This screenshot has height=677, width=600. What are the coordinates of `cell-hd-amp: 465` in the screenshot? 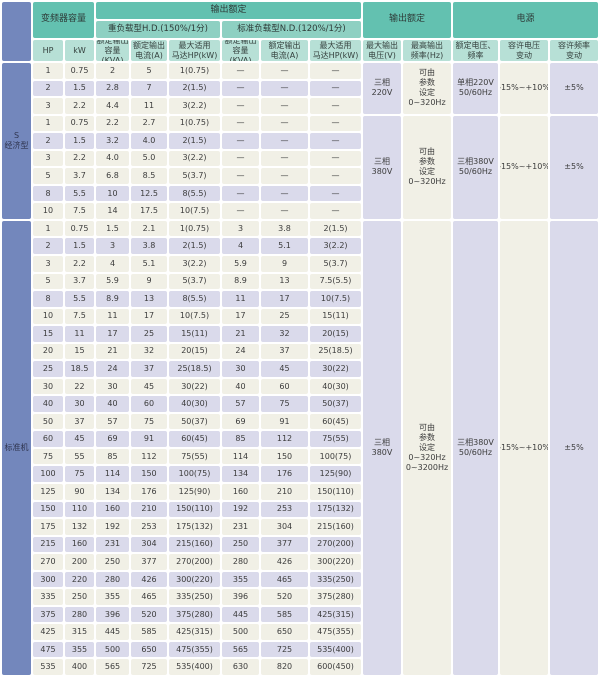 It's located at (149, 597).